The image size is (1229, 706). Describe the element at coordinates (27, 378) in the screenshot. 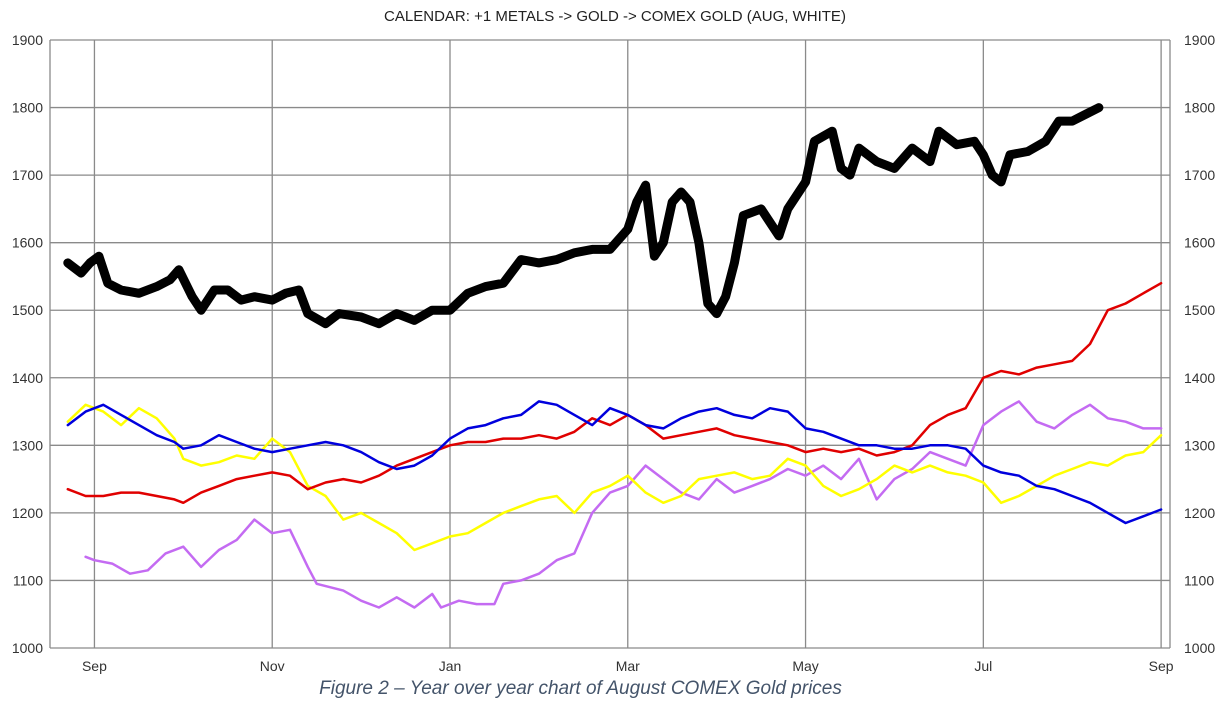

I see `y-tick-label-left: 1400` at that location.